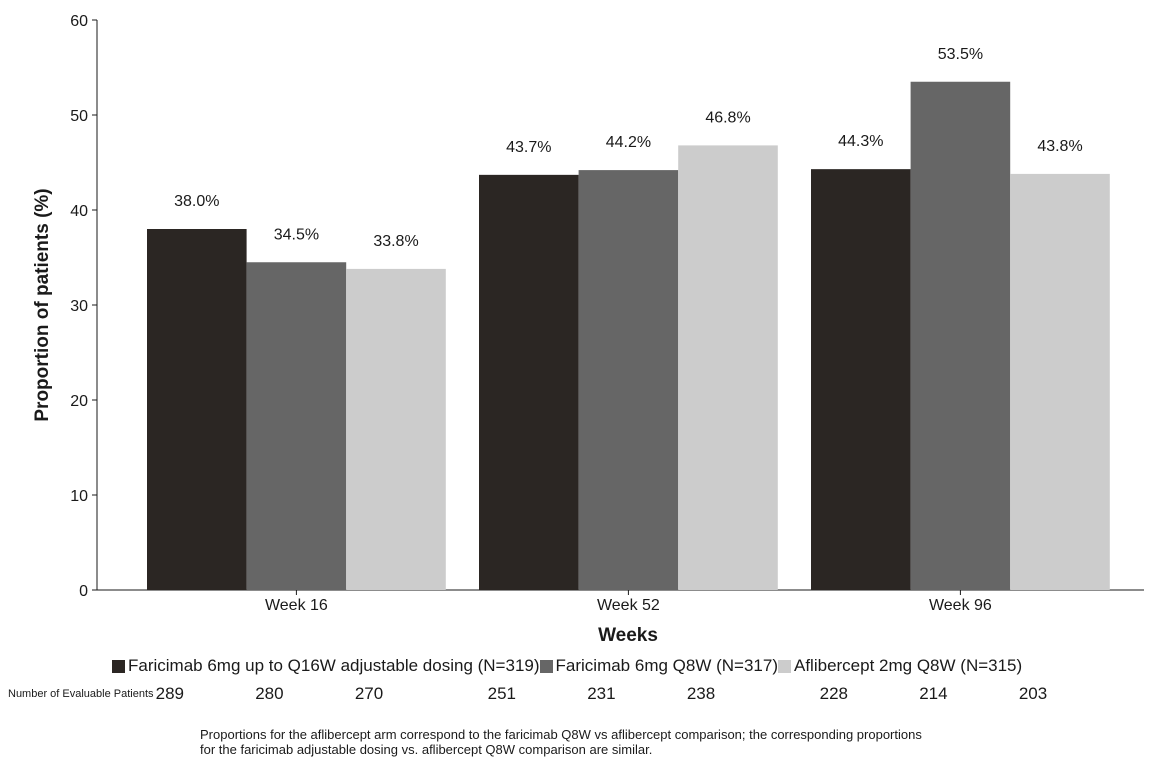  I want to click on evaluable-patients-count: 228, so click(833, 693).